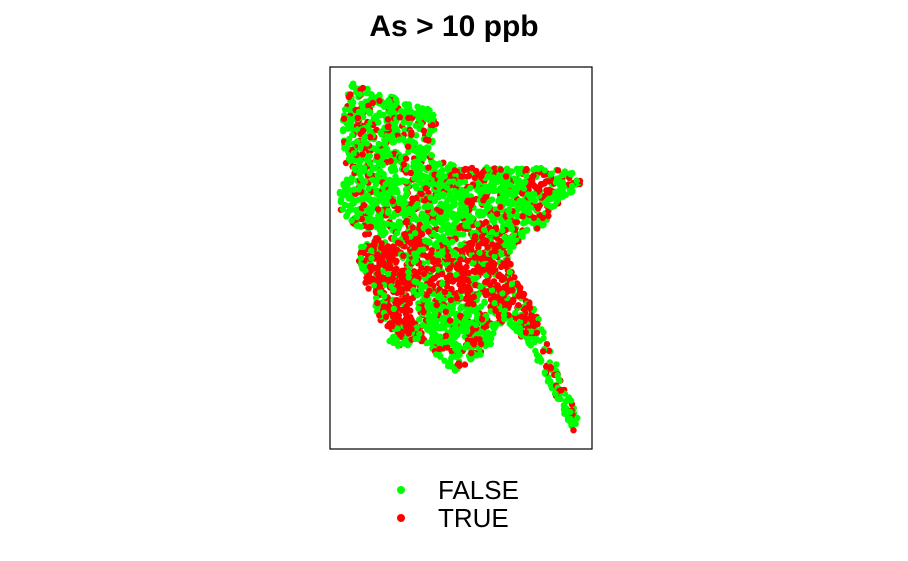 The width and height of the screenshot is (908, 561). Describe the element at coordinates (401, 518) in the screenshot. I see `legend-marker-true` at that location.